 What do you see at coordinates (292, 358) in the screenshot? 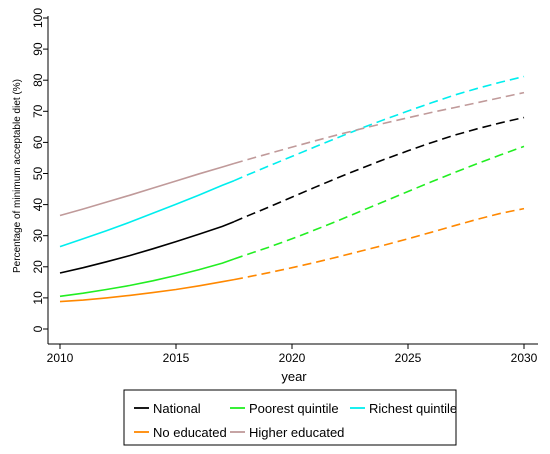
I see `x-tick-label: 2020` at bounding box center [292, 358].